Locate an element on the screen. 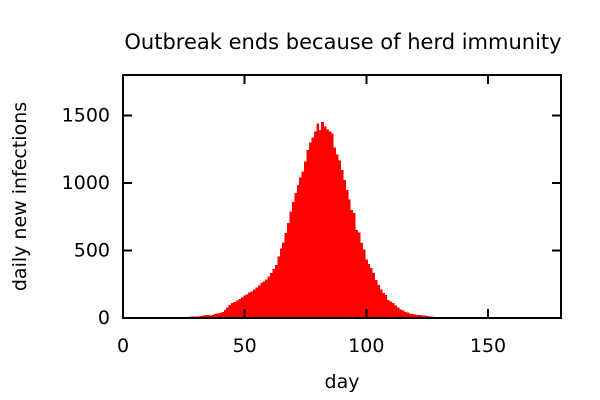  y-tick-label: 1500 is located at coordinates (86, 116).